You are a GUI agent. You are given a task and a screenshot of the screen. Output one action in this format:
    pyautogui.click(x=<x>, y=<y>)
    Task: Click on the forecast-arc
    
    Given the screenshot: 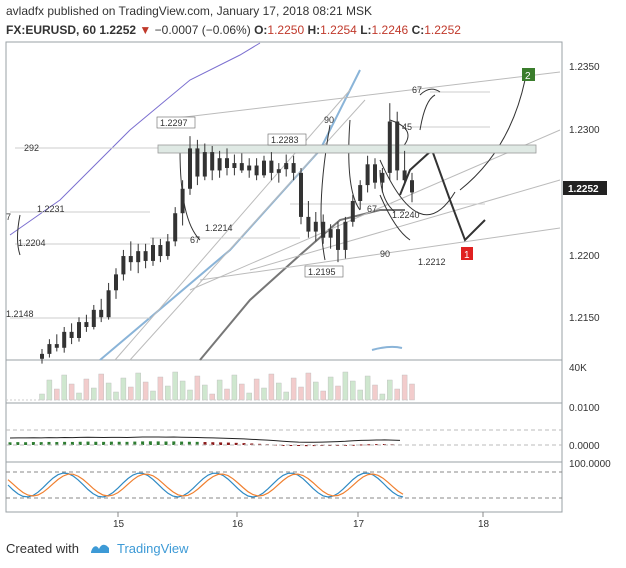 What is the action you would take?
    pyautogui.click(x=417, y=187)
    